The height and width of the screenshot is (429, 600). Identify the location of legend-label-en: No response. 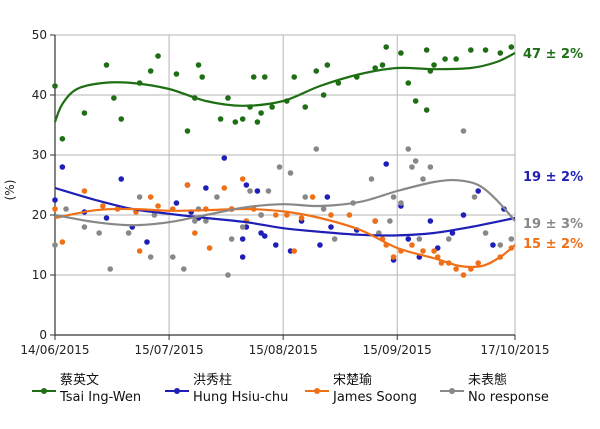
(508, 397).